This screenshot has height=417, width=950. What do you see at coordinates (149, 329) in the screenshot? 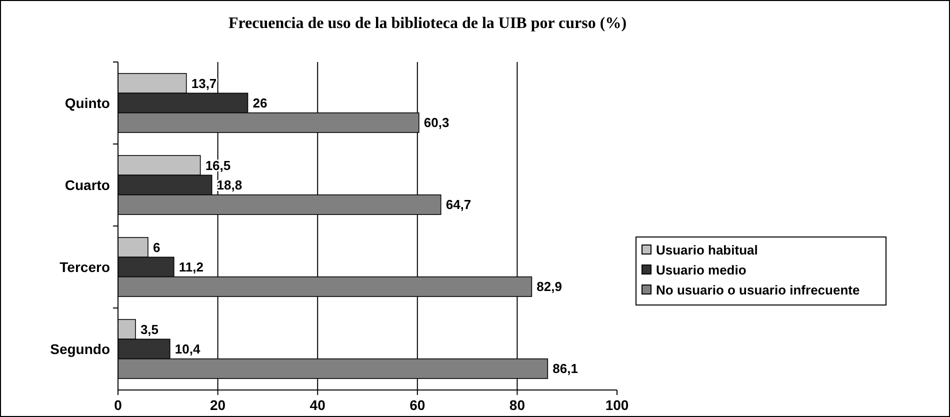
I see `data-label: 3,5` at bounding box center [149, 329].